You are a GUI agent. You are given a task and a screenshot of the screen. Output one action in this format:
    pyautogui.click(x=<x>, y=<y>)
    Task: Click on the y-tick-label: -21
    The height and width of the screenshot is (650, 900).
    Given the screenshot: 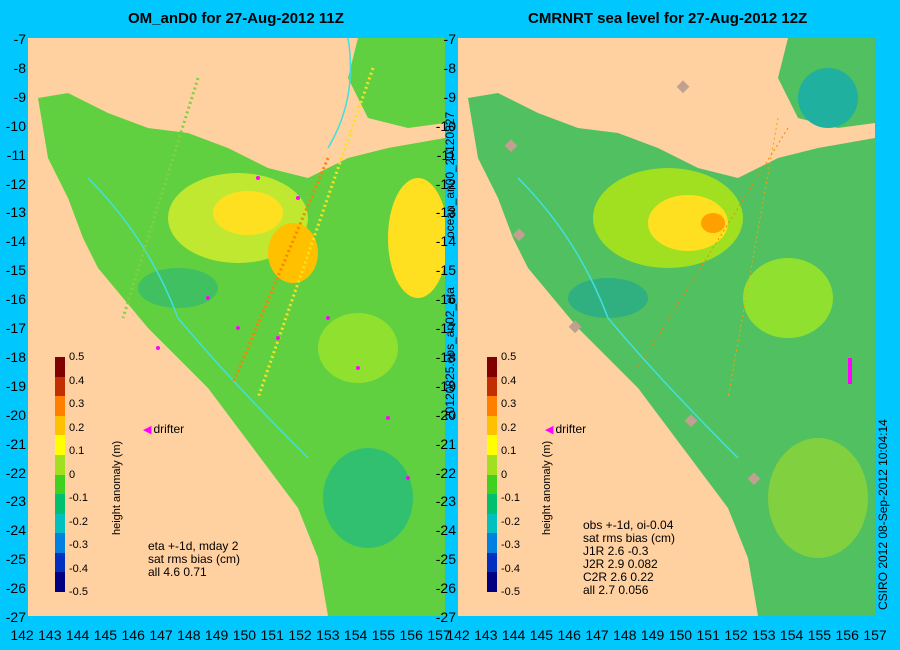 What is the action you would take?
    pyautogui.click(x=15, y=443)
    